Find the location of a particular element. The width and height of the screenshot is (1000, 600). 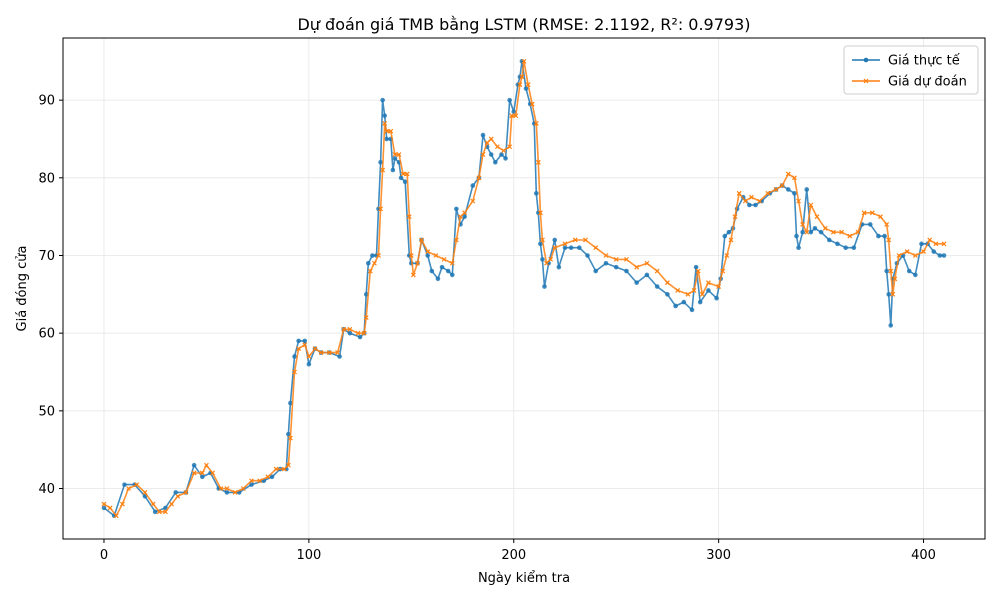

legend-label: Giá dự đoán is located at coordinates (927, 82).